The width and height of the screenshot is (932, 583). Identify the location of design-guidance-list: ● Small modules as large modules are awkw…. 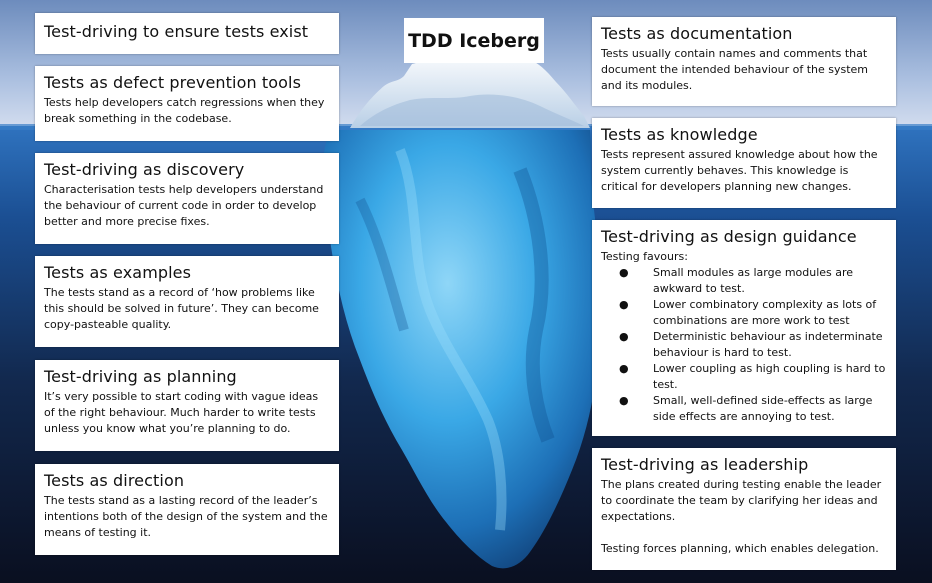
(744, 345).